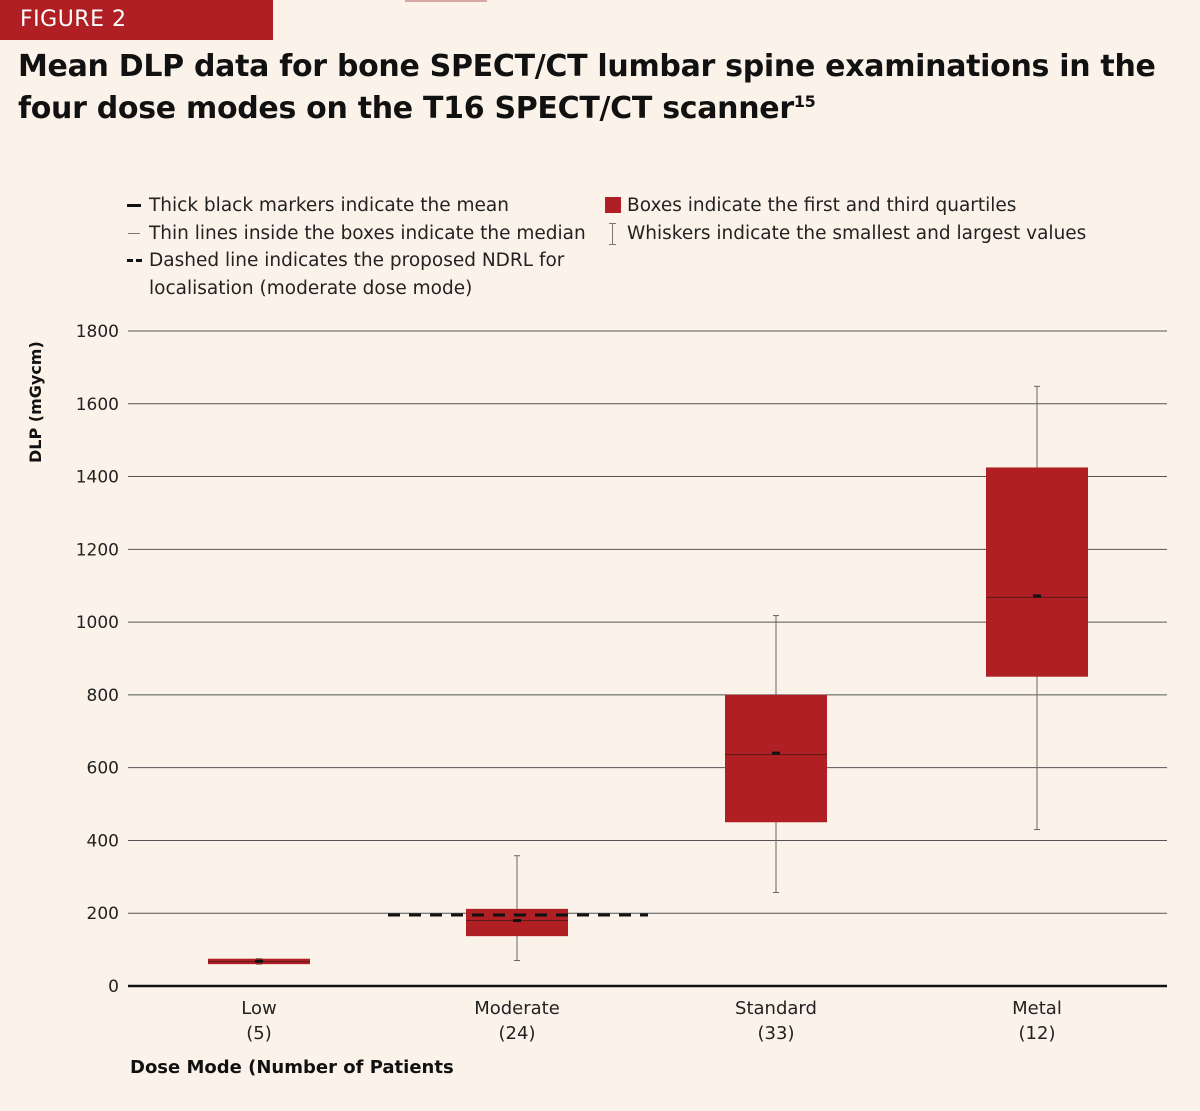 This screenshot has height=1111, width=1200. Describe the element at coordinates (103, 914) in the screenshot. I see `y-tick-label-200: 200` at that location.